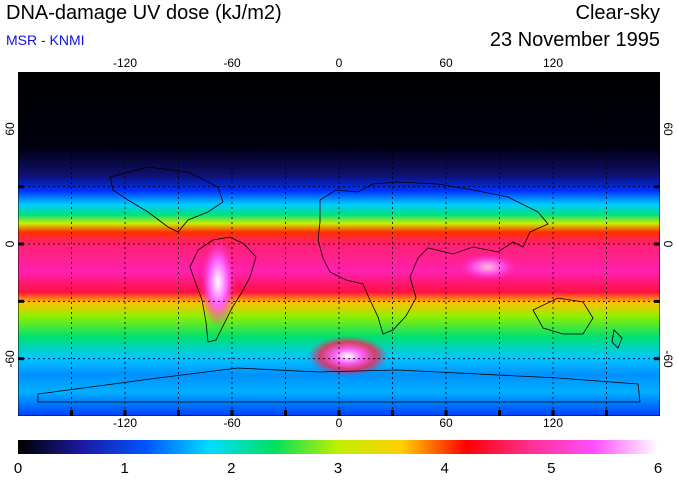  What do you see at coordinates (10, 244) in the screenshot?
I see `lat-tick-label-left: 0` at bounding box center [10, 244].